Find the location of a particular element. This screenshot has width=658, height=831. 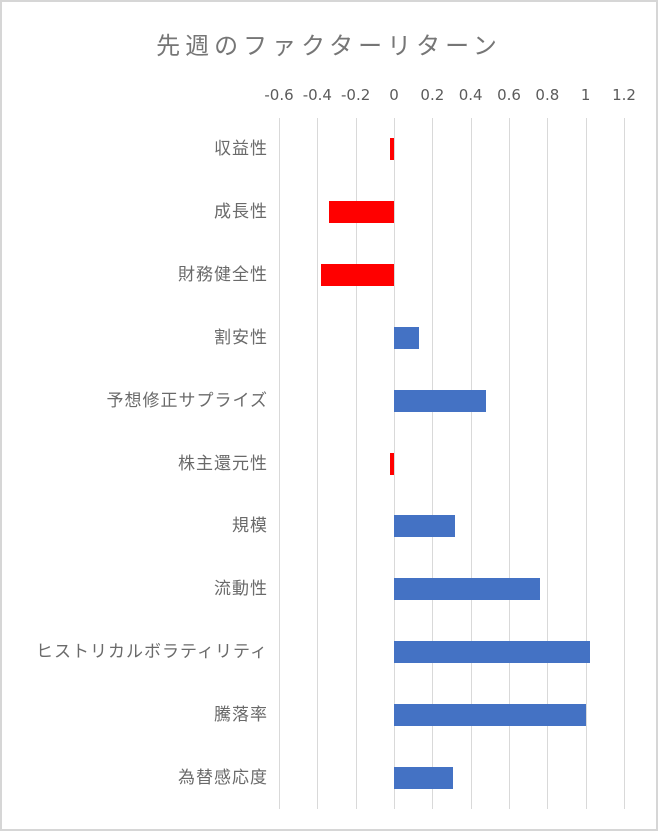

category-label: 財務健全性 is located at coordinates (223, 275).